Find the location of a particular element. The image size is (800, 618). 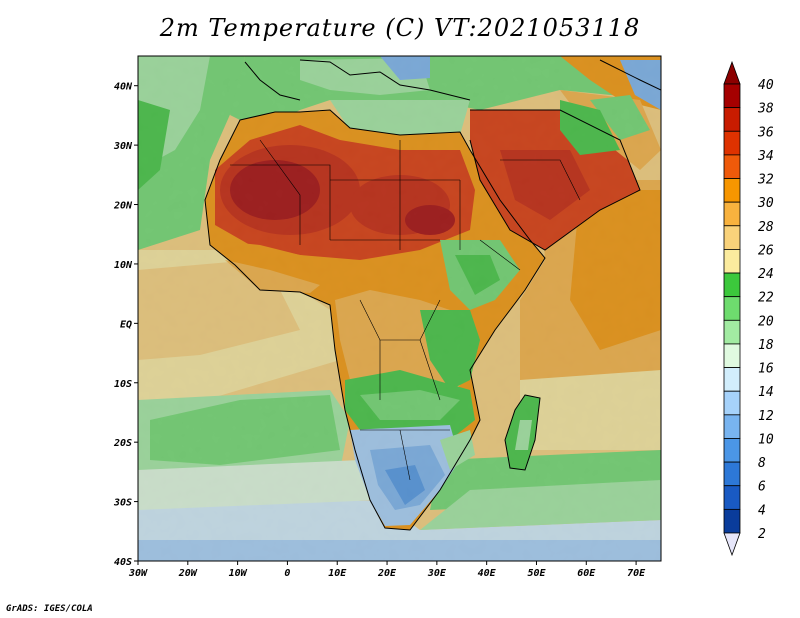

colorbar-label: 32 is located at coordinates (765, 180).